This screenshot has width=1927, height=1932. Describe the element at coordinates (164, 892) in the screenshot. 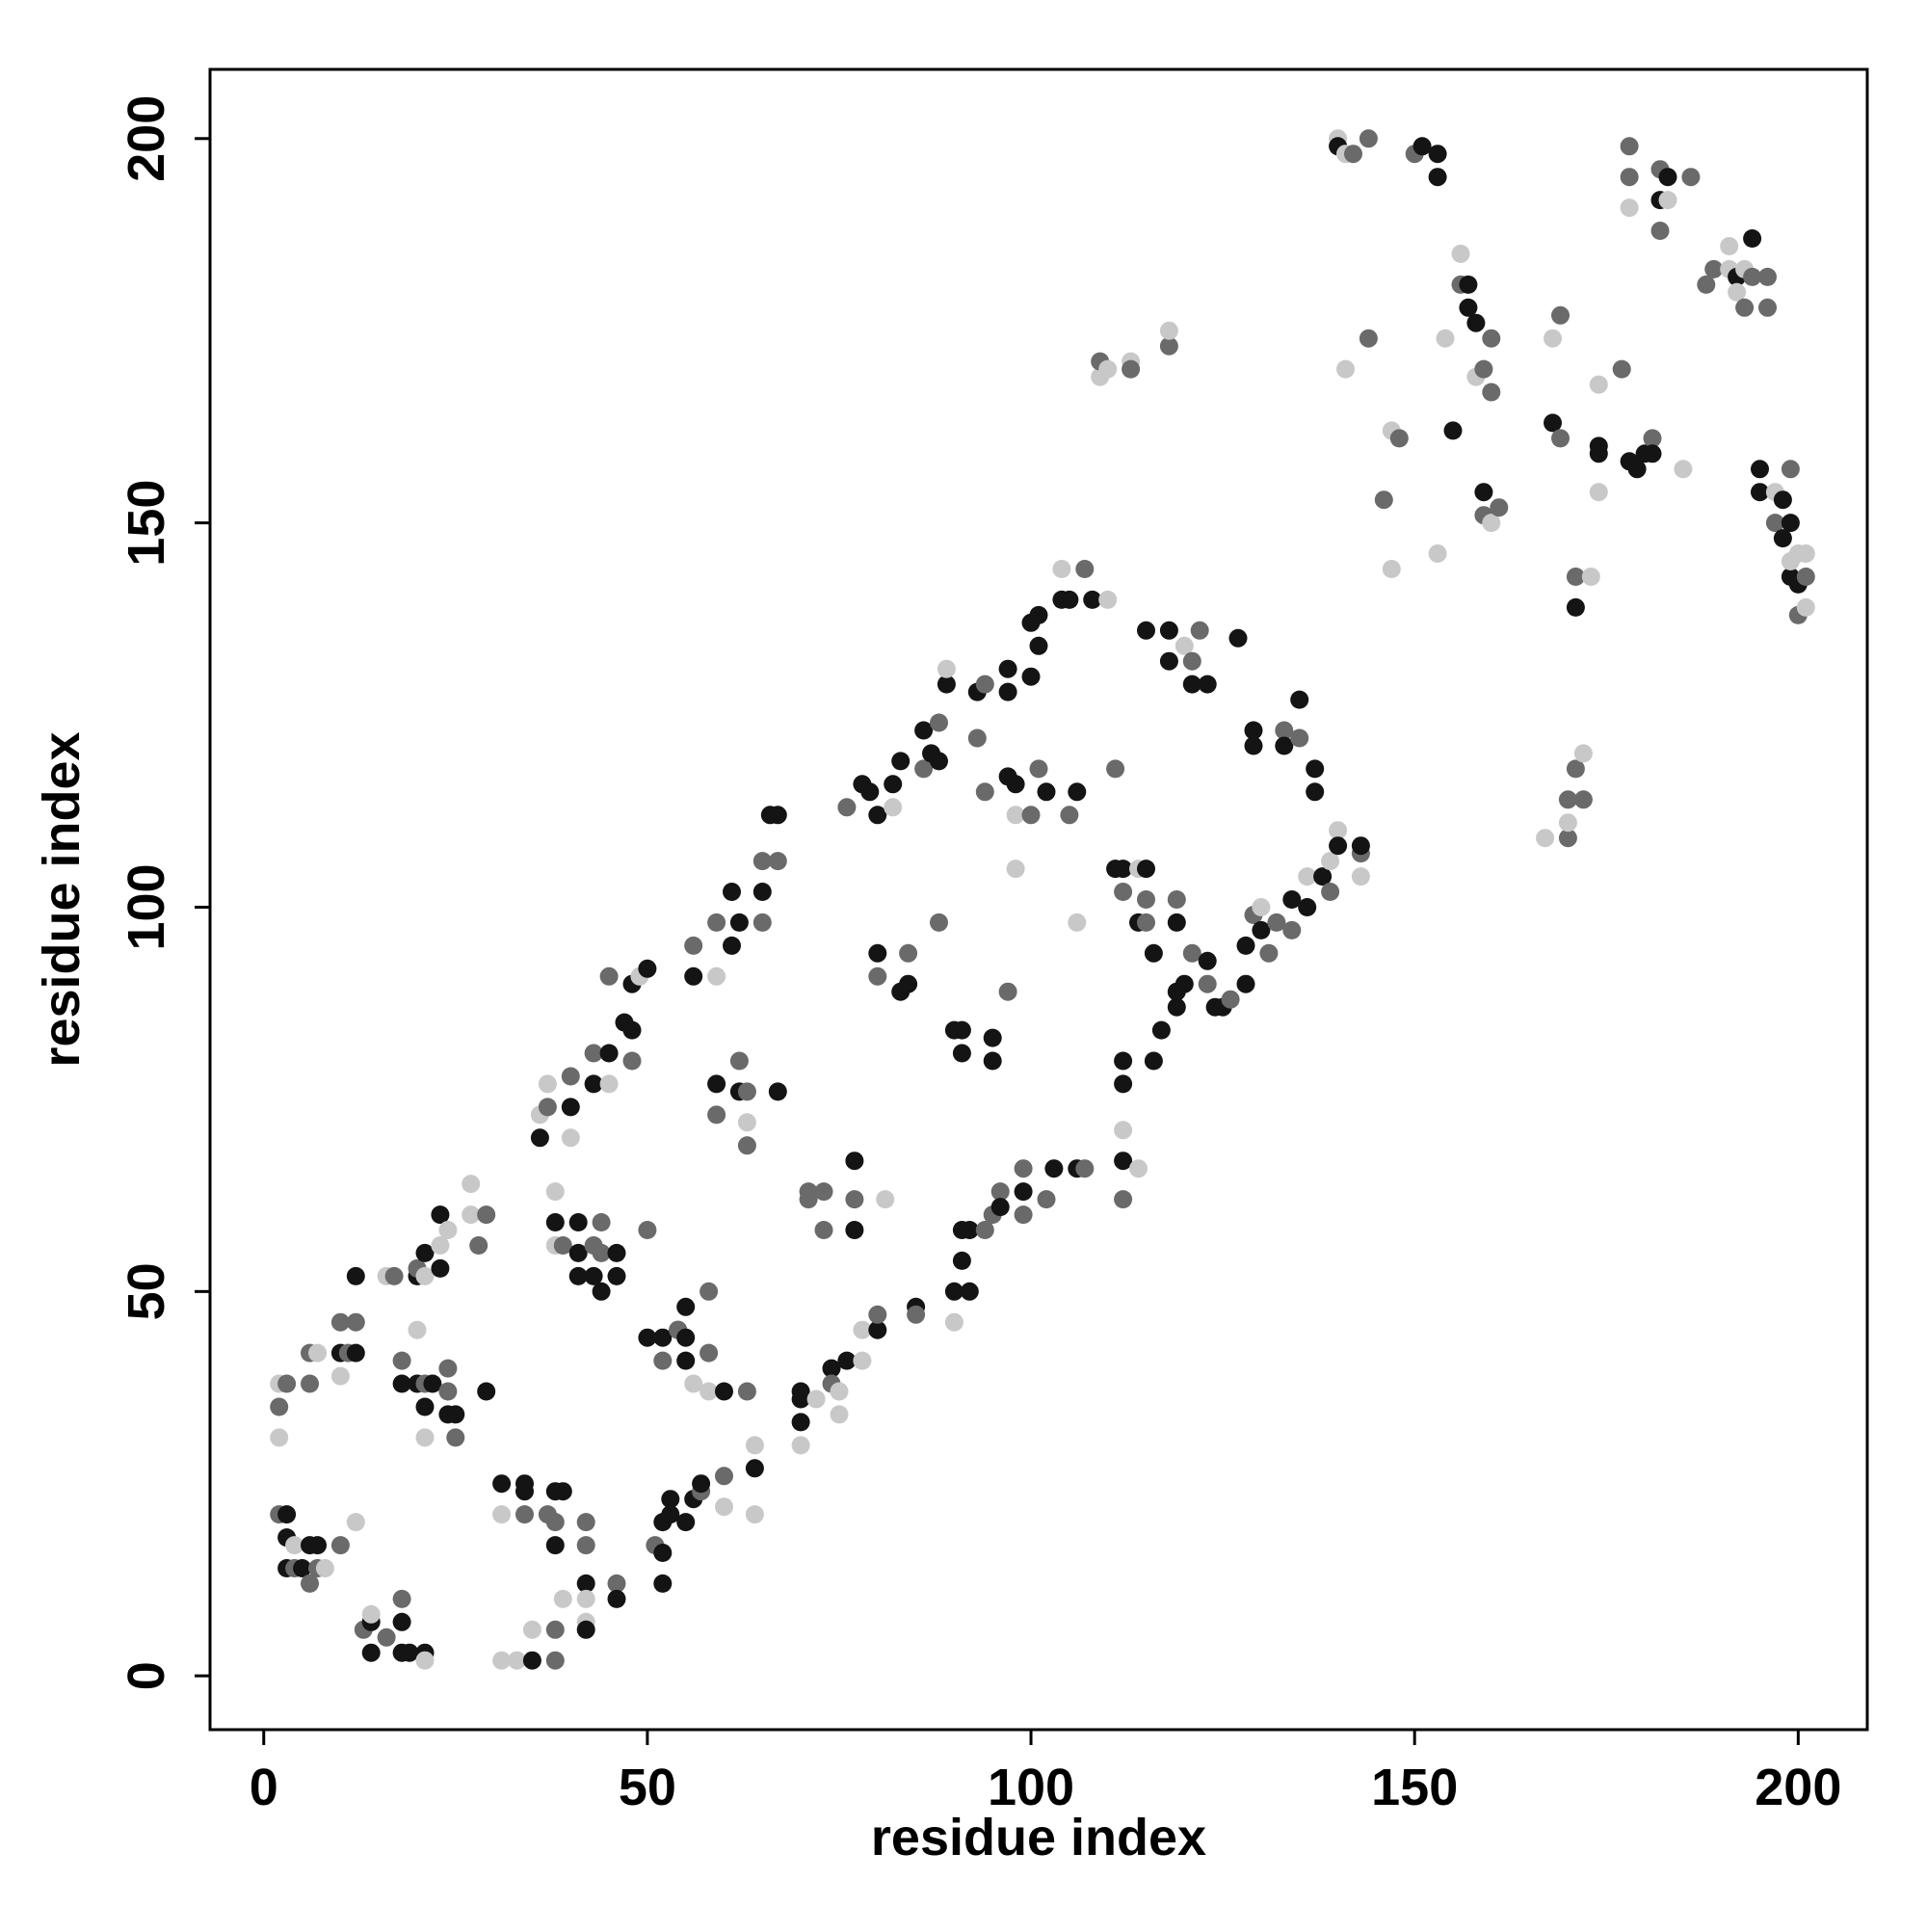

I see `y-axis: 0 50 100 150 200` at that location.